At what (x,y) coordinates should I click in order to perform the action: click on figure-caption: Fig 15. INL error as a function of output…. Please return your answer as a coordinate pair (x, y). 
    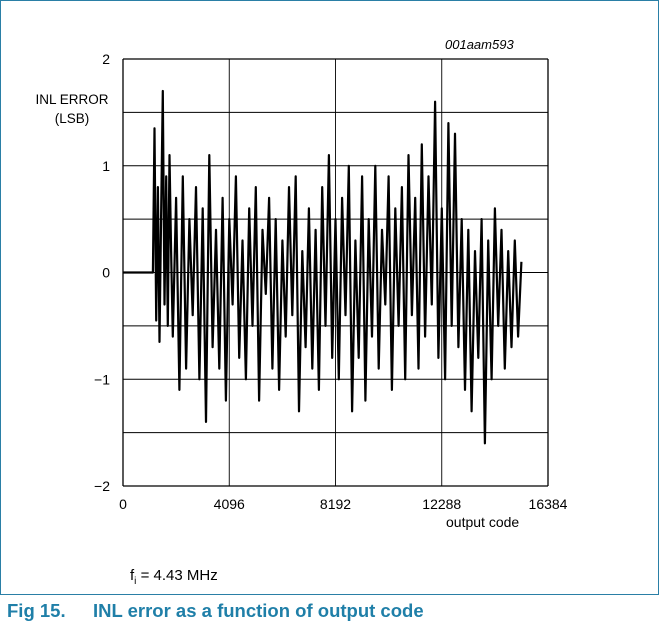
    Looking at the image, I should click on (215, 611).